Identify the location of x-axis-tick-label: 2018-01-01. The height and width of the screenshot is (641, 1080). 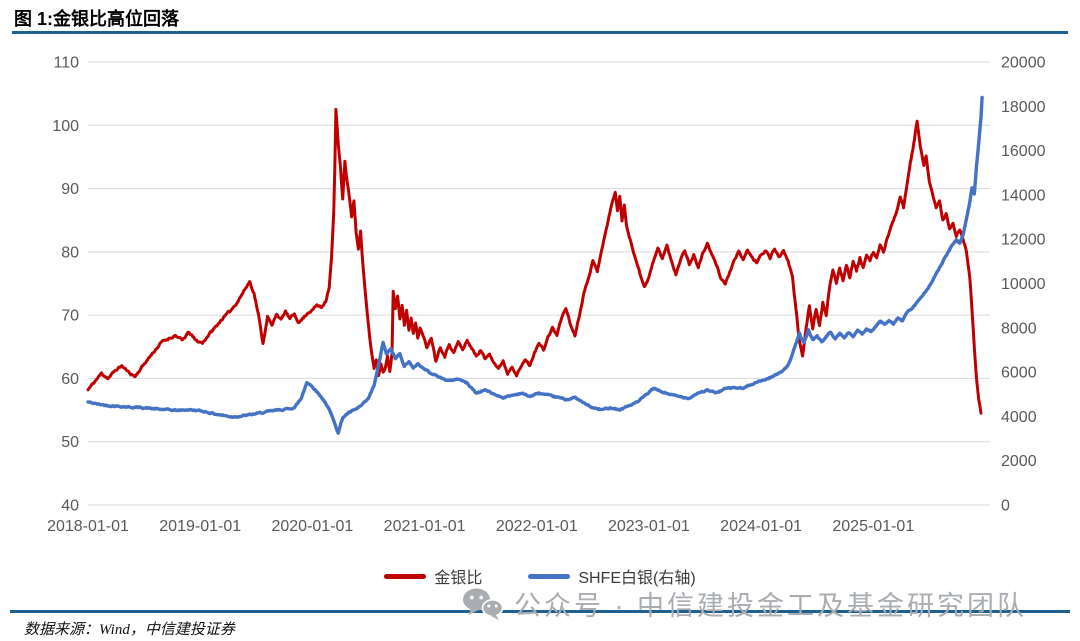
(88, 526).